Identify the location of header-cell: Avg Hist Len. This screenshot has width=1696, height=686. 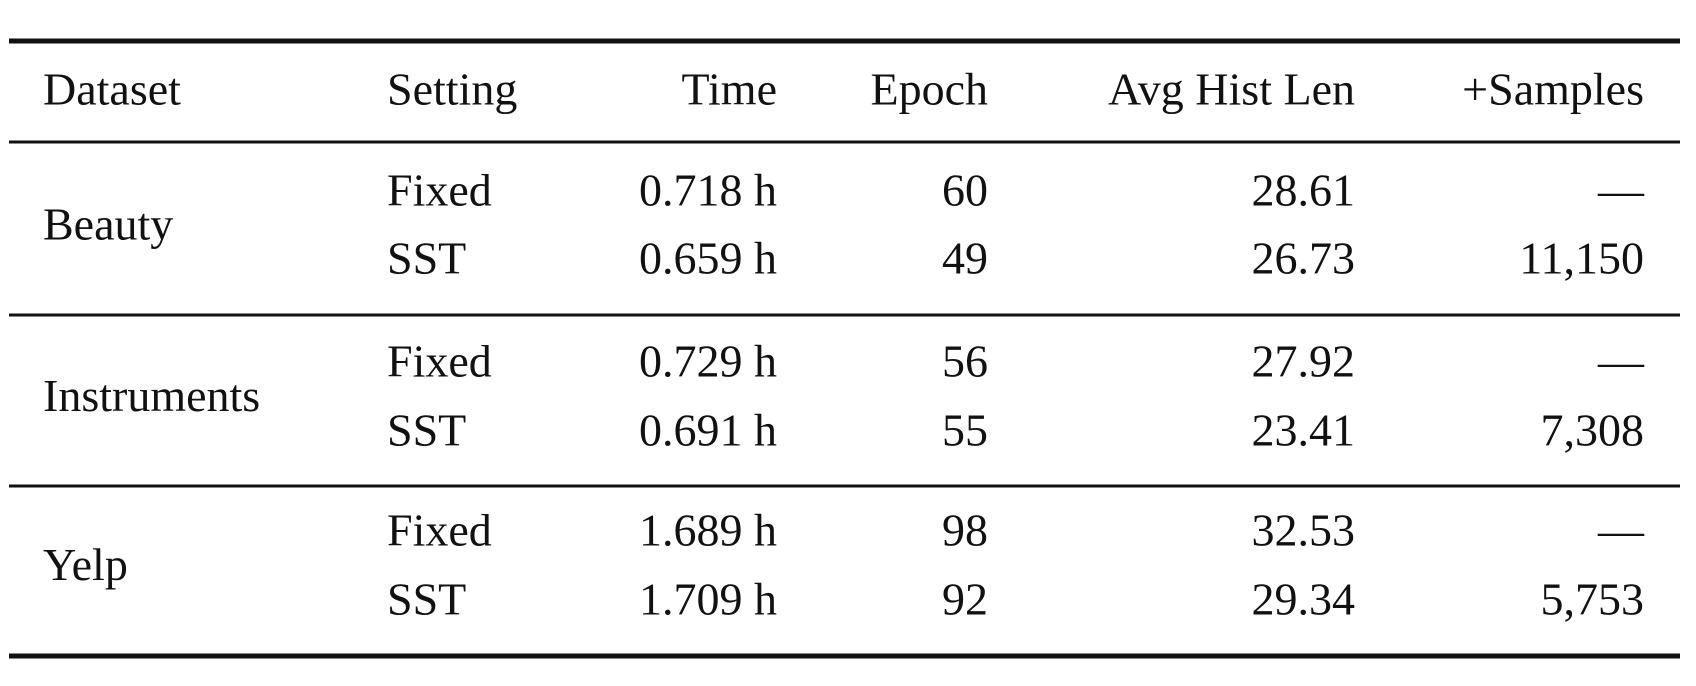
(1231, 89).